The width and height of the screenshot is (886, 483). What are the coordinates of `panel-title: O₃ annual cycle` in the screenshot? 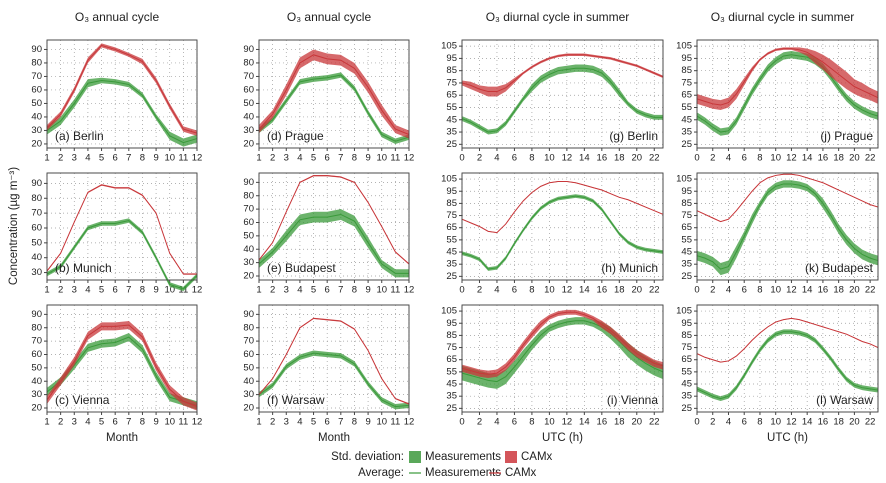 It's located at (117, 17).